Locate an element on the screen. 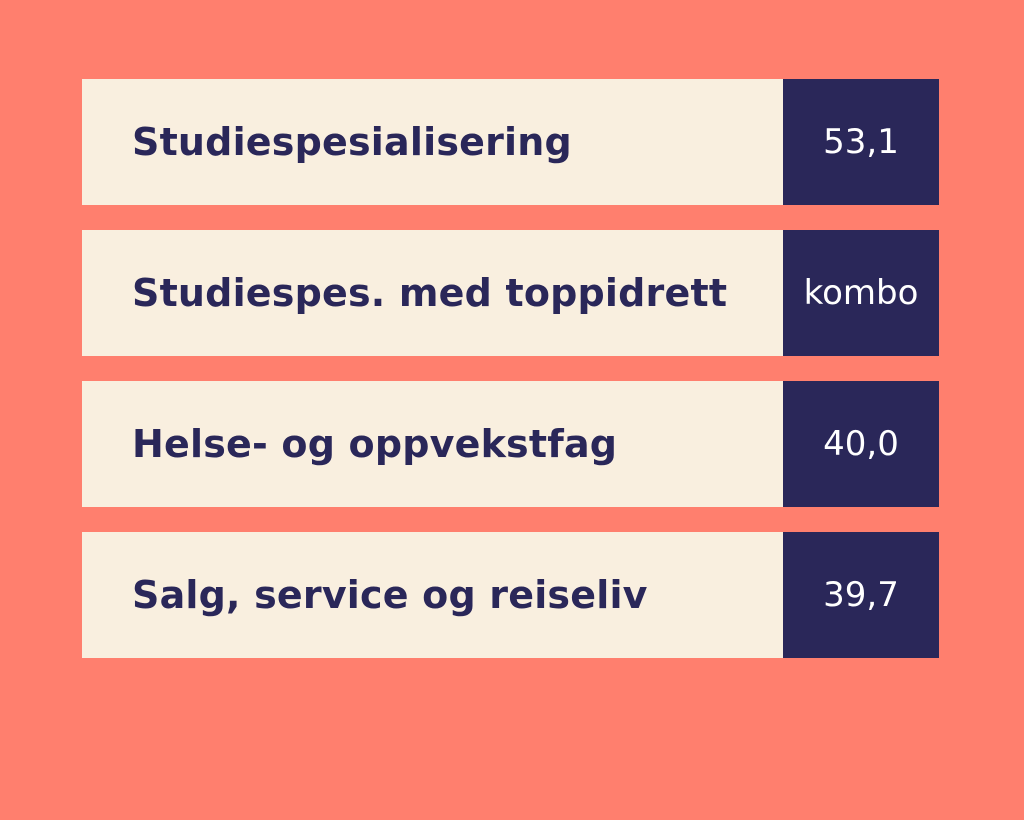 This screenshot has width=1024, height=820. program-label: Studiespesialisering is located at coordinates (432, 142).